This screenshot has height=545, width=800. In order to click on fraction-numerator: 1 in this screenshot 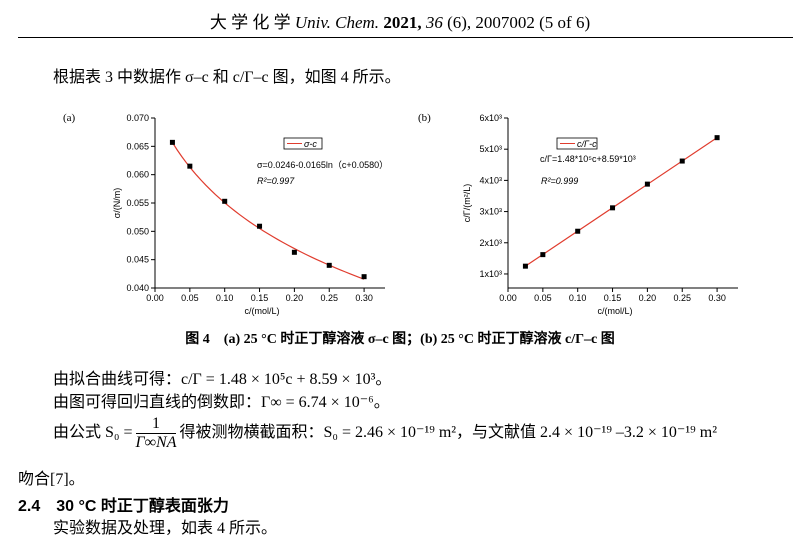, I will do `click(156, 424)`.